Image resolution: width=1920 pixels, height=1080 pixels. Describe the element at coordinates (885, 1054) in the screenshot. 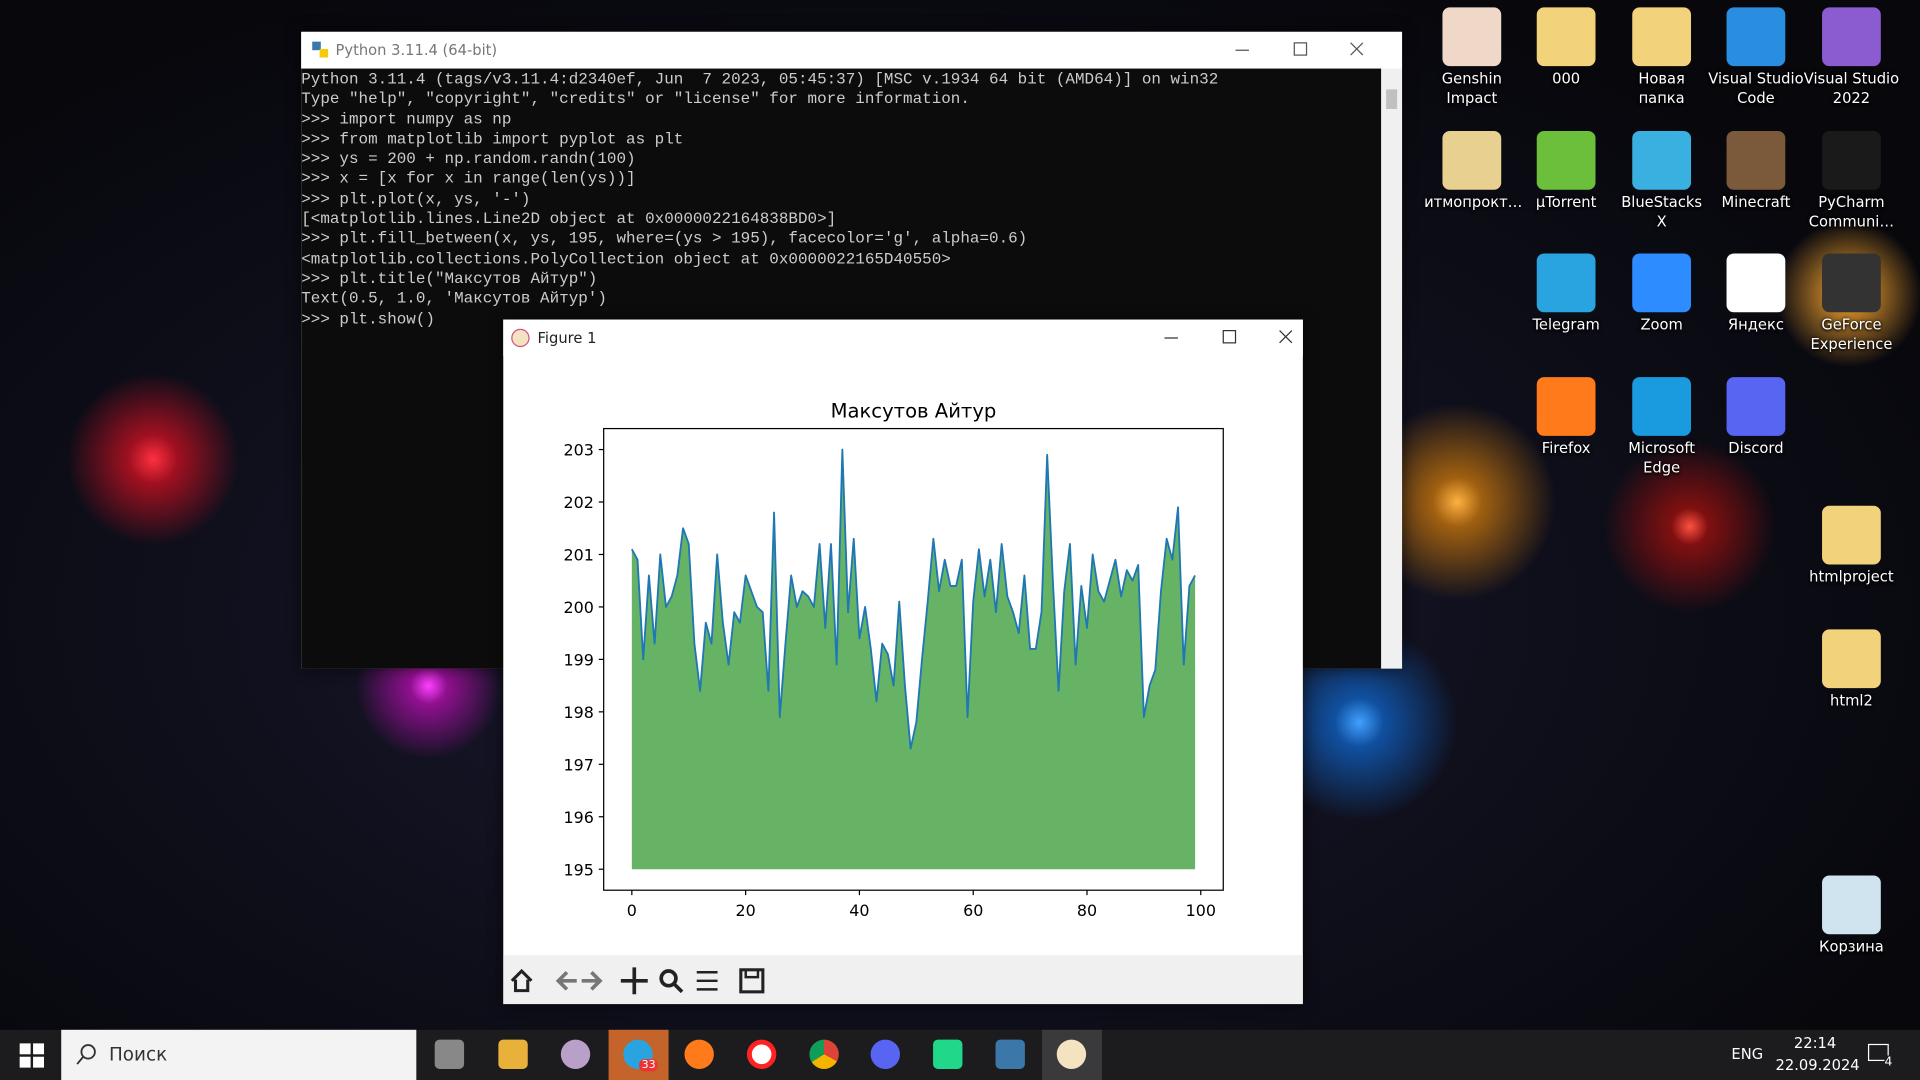

I see `discord` at that location.